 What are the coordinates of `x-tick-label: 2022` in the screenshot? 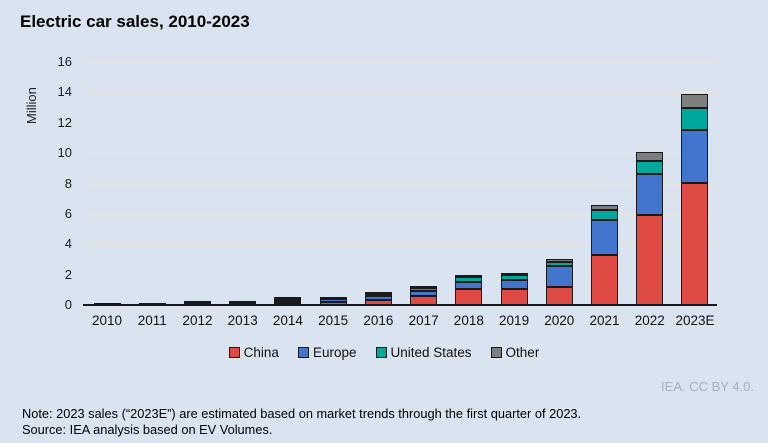 It's located at (649, 320).